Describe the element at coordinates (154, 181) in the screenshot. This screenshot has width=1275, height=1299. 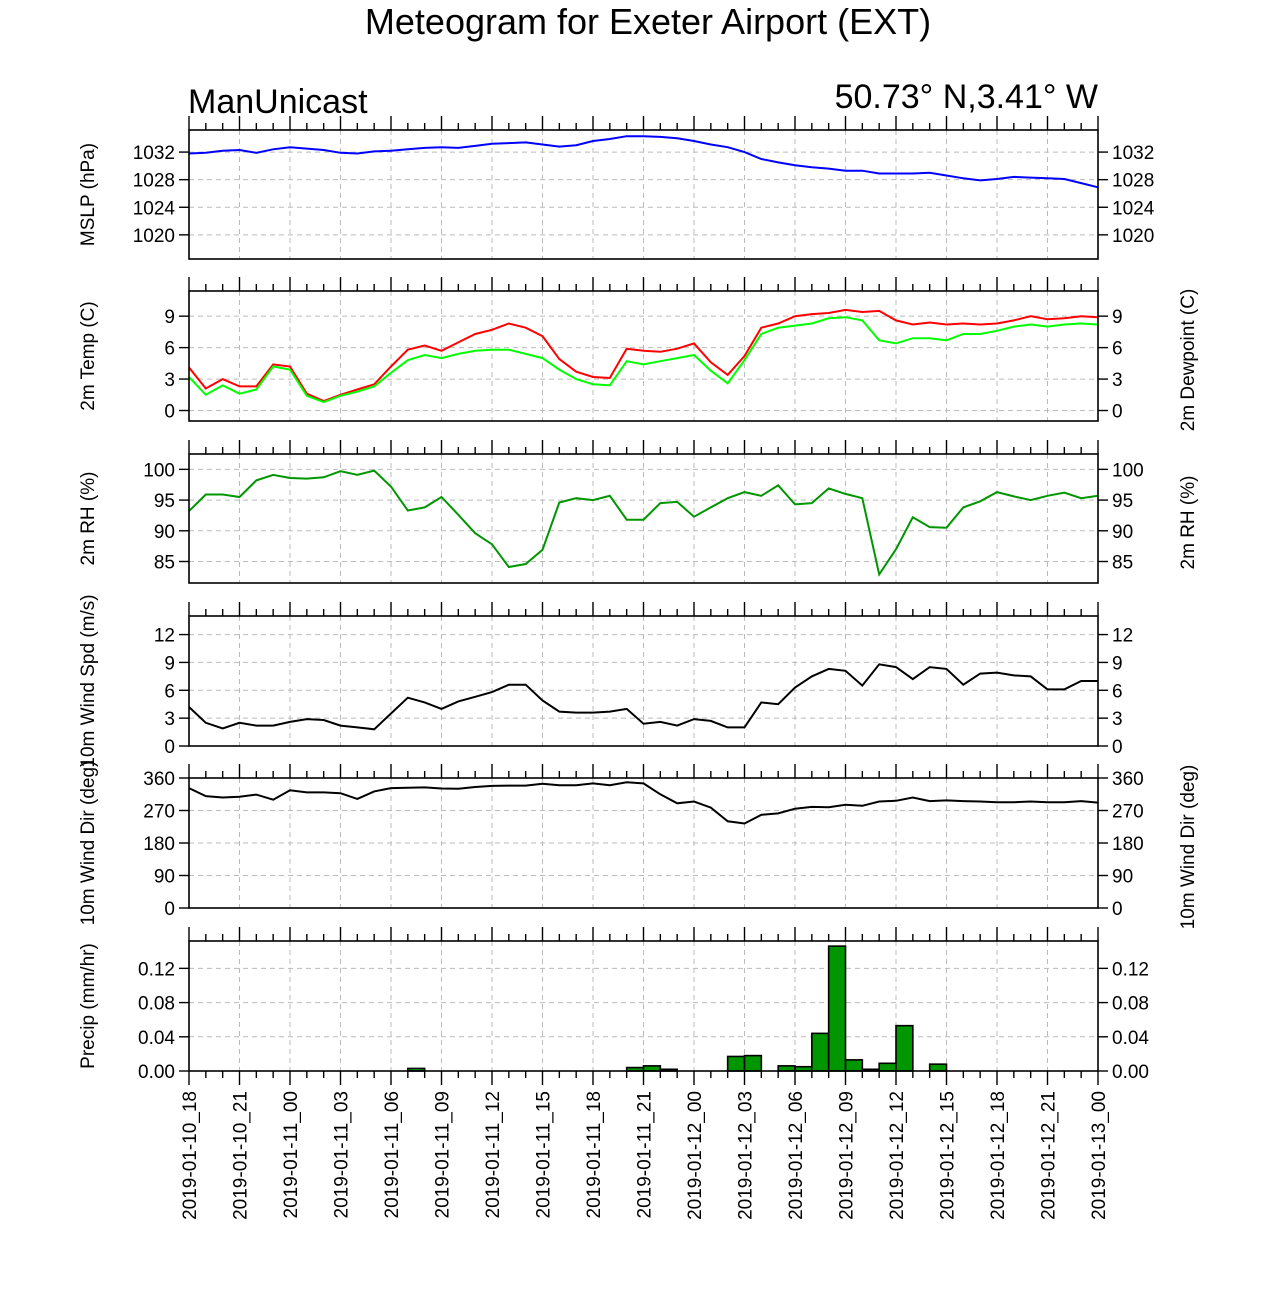
I see `mslp-left-tick-label: 1028` at that location.